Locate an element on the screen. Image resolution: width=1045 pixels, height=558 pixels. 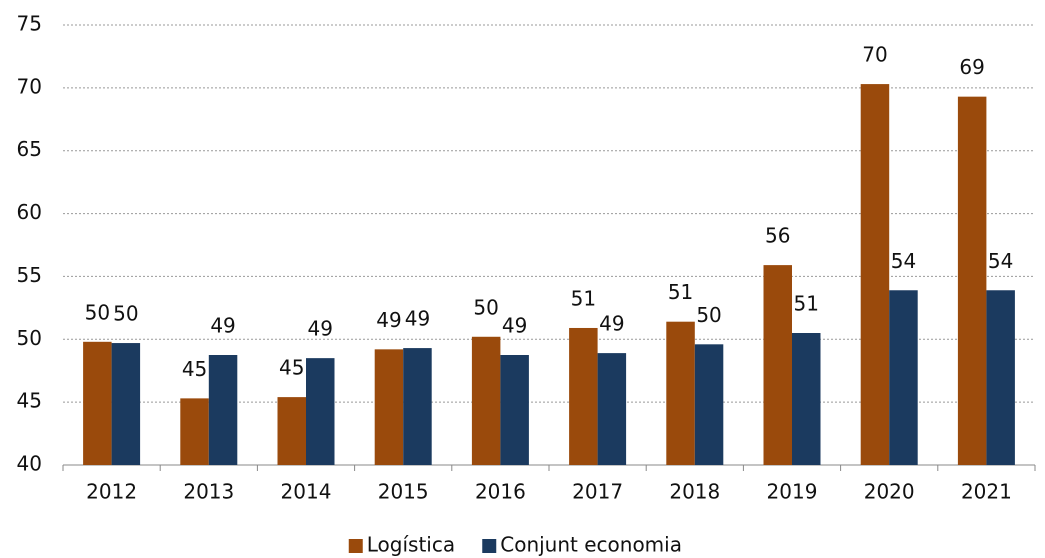
x-tick-label: 2020 is located at coordinates (889, 492).